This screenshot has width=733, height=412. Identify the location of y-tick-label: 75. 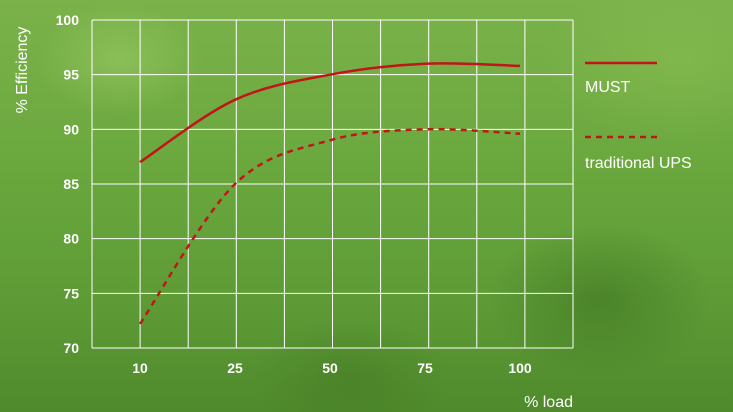
(71, 293).